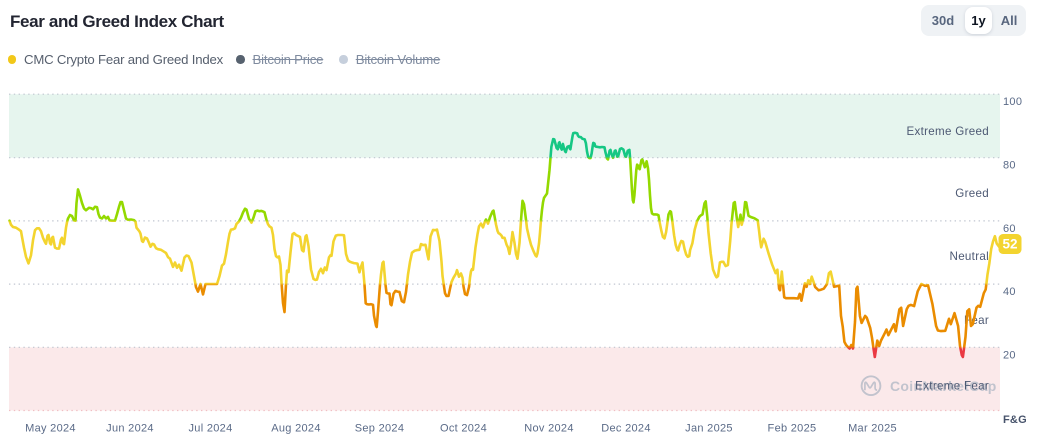  I want to click on svg-text: Oct 2024, so click(463, 429).